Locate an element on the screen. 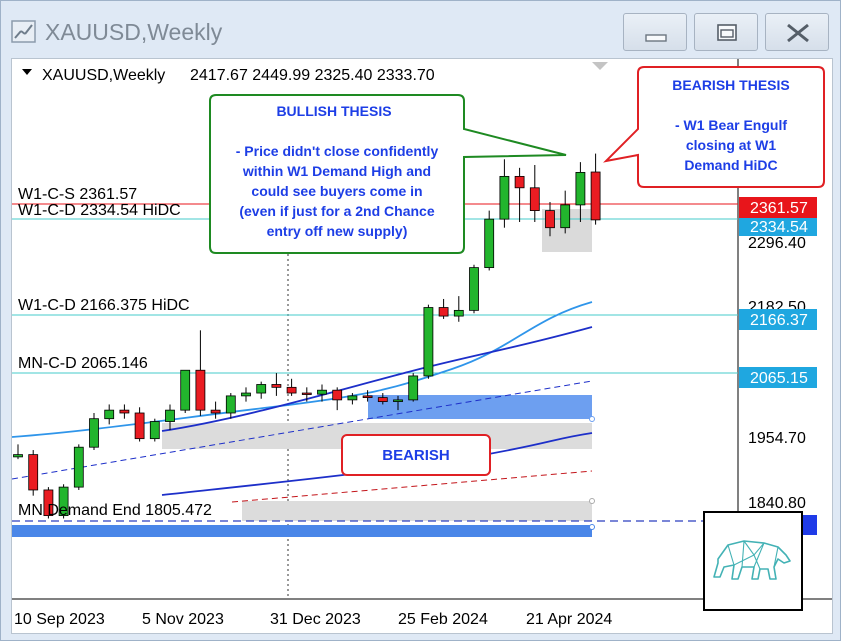 This screenshot has width=841, height=641. label-w1-c-d-hidc-2: W1-C-D 2166.375 HiDC is located at coordinates (104, 305).